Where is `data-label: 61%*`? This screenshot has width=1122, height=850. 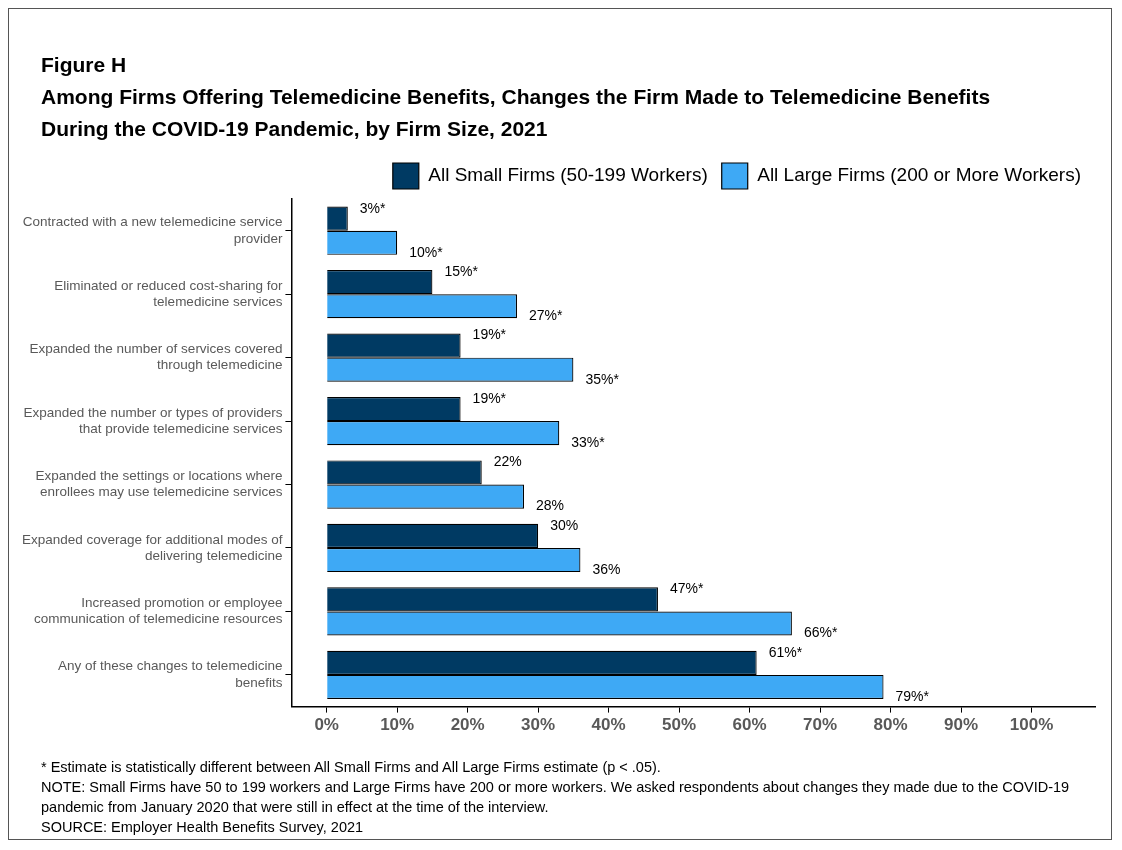 data-label: 61%* is located at coordinates (785, 651).